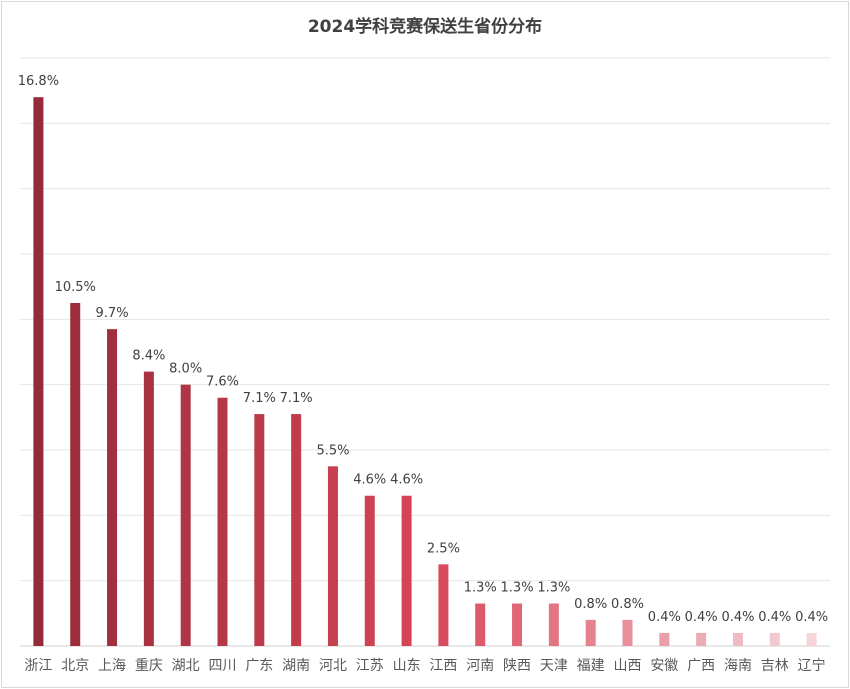 The height and width of the screenshot is (689, 850). I want to click on bar-河南, so click(480, 624).